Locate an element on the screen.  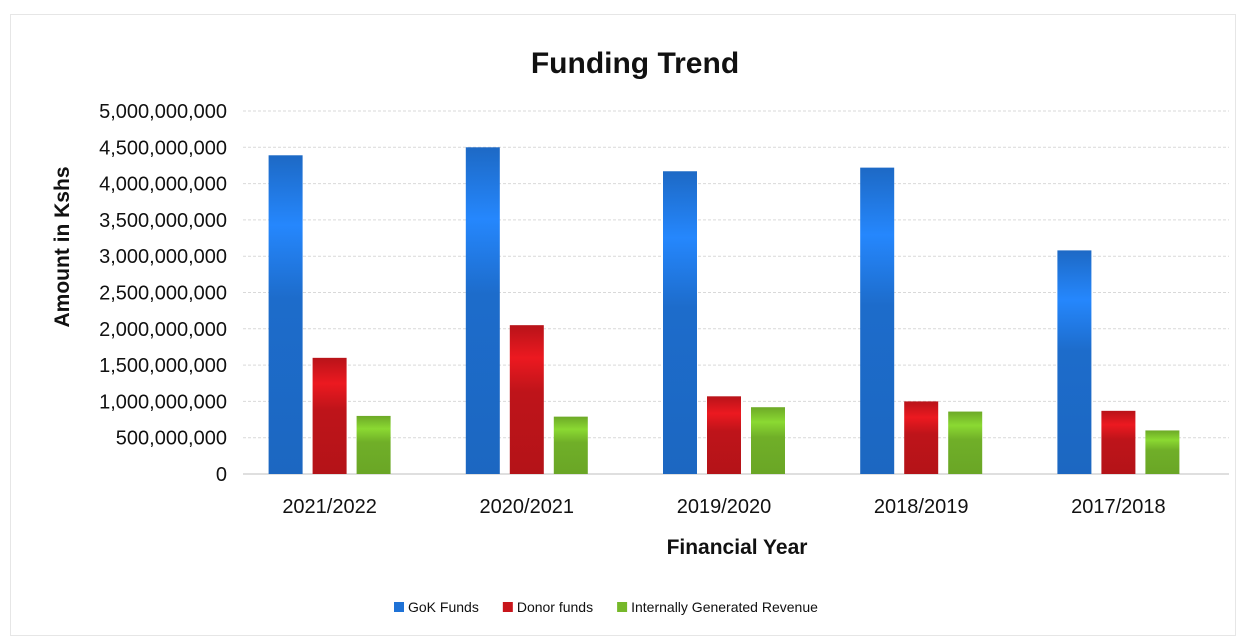
x-axis-title: Financial Year is located at coordinates (737, 547).